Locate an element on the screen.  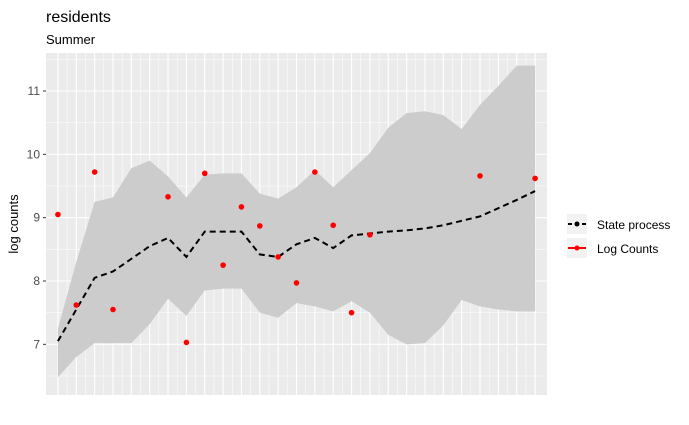
legend-label-state-process: State process is located at coordinates (633, 225).